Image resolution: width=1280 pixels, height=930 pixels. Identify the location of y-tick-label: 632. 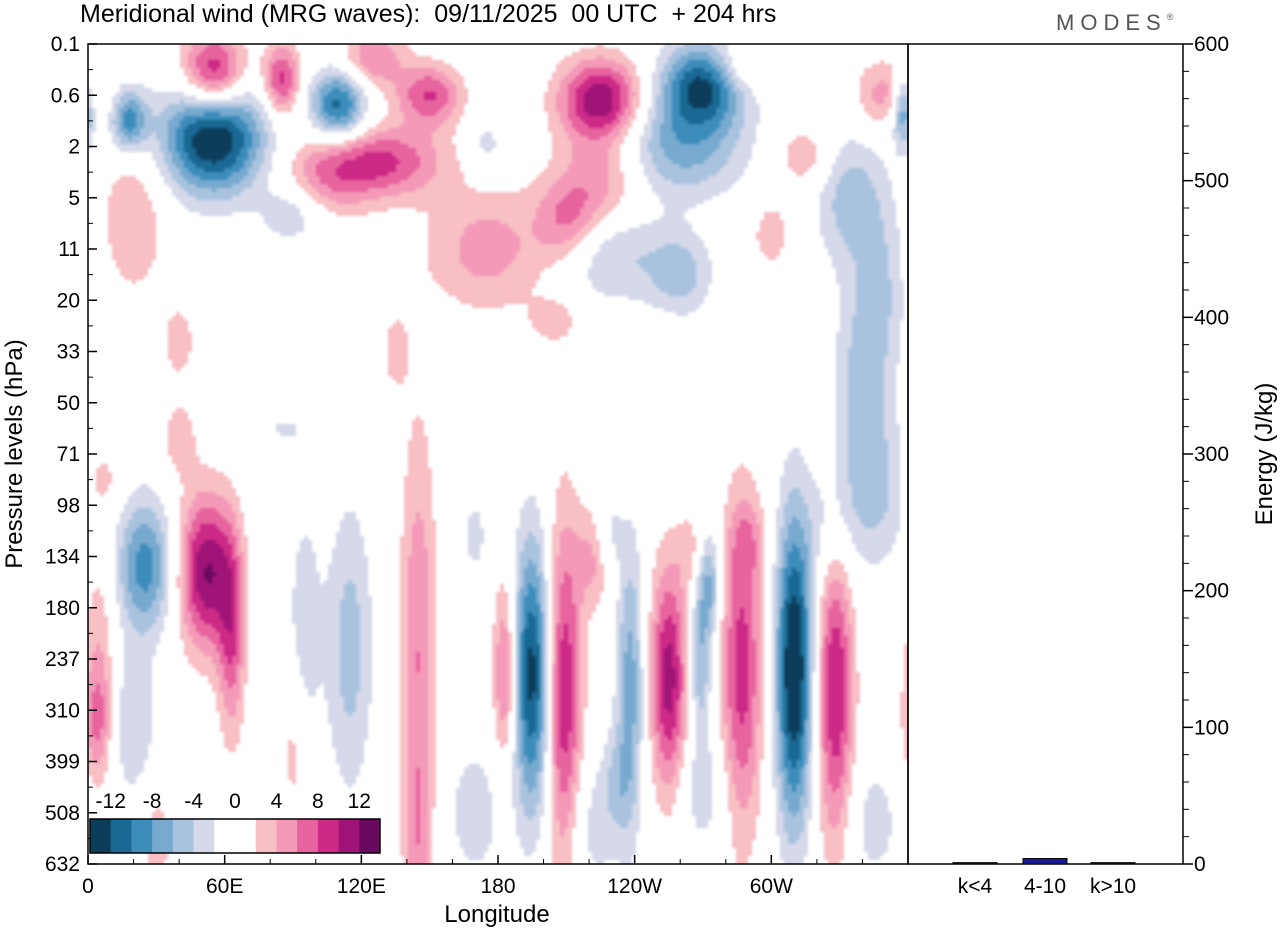
(62, 864).